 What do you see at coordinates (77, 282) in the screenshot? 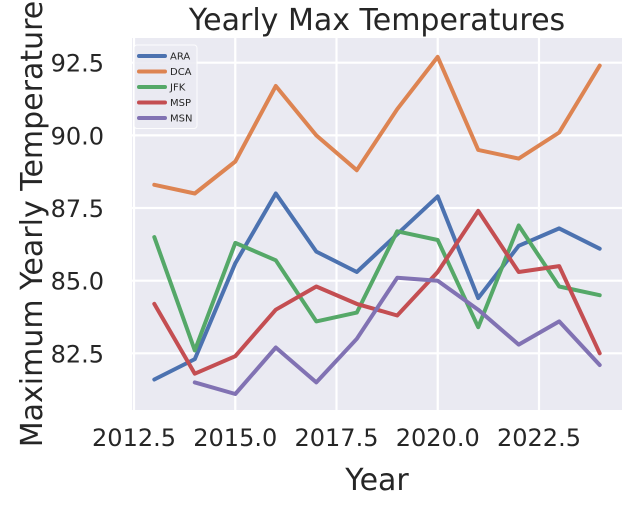
I see `y-tick-label: 85.0` at bounding box center [77, 282].